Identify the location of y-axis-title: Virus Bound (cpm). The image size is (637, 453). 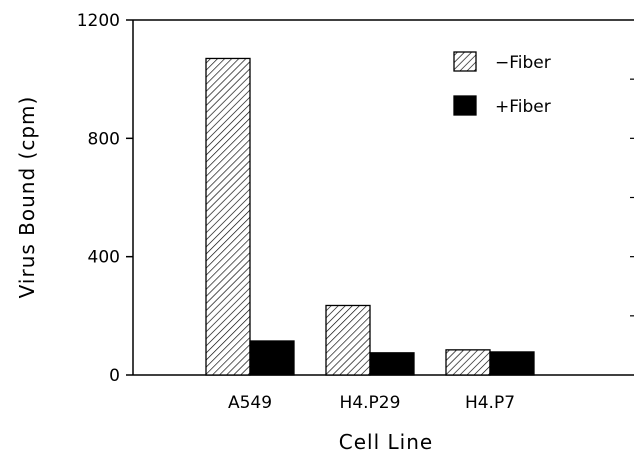
(27, 197).